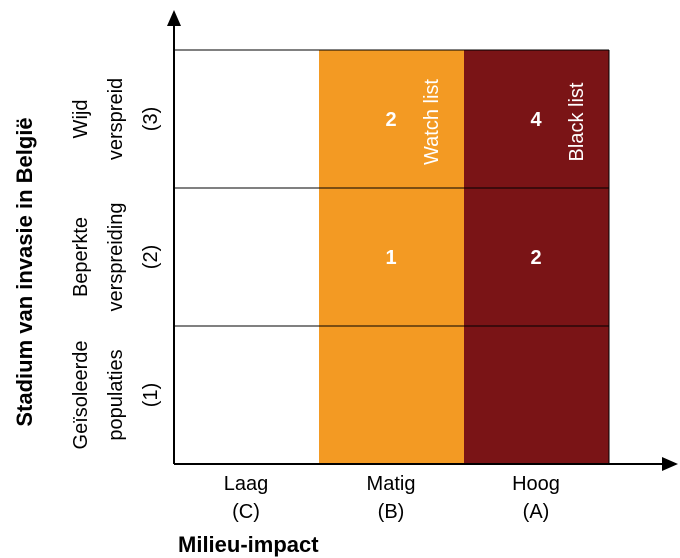 This screenshot has width=680, height=558. Describe the element at coordinates (116, 394) in the screenshot. I see `row-geisoleerd-line2: populaties` at that location.